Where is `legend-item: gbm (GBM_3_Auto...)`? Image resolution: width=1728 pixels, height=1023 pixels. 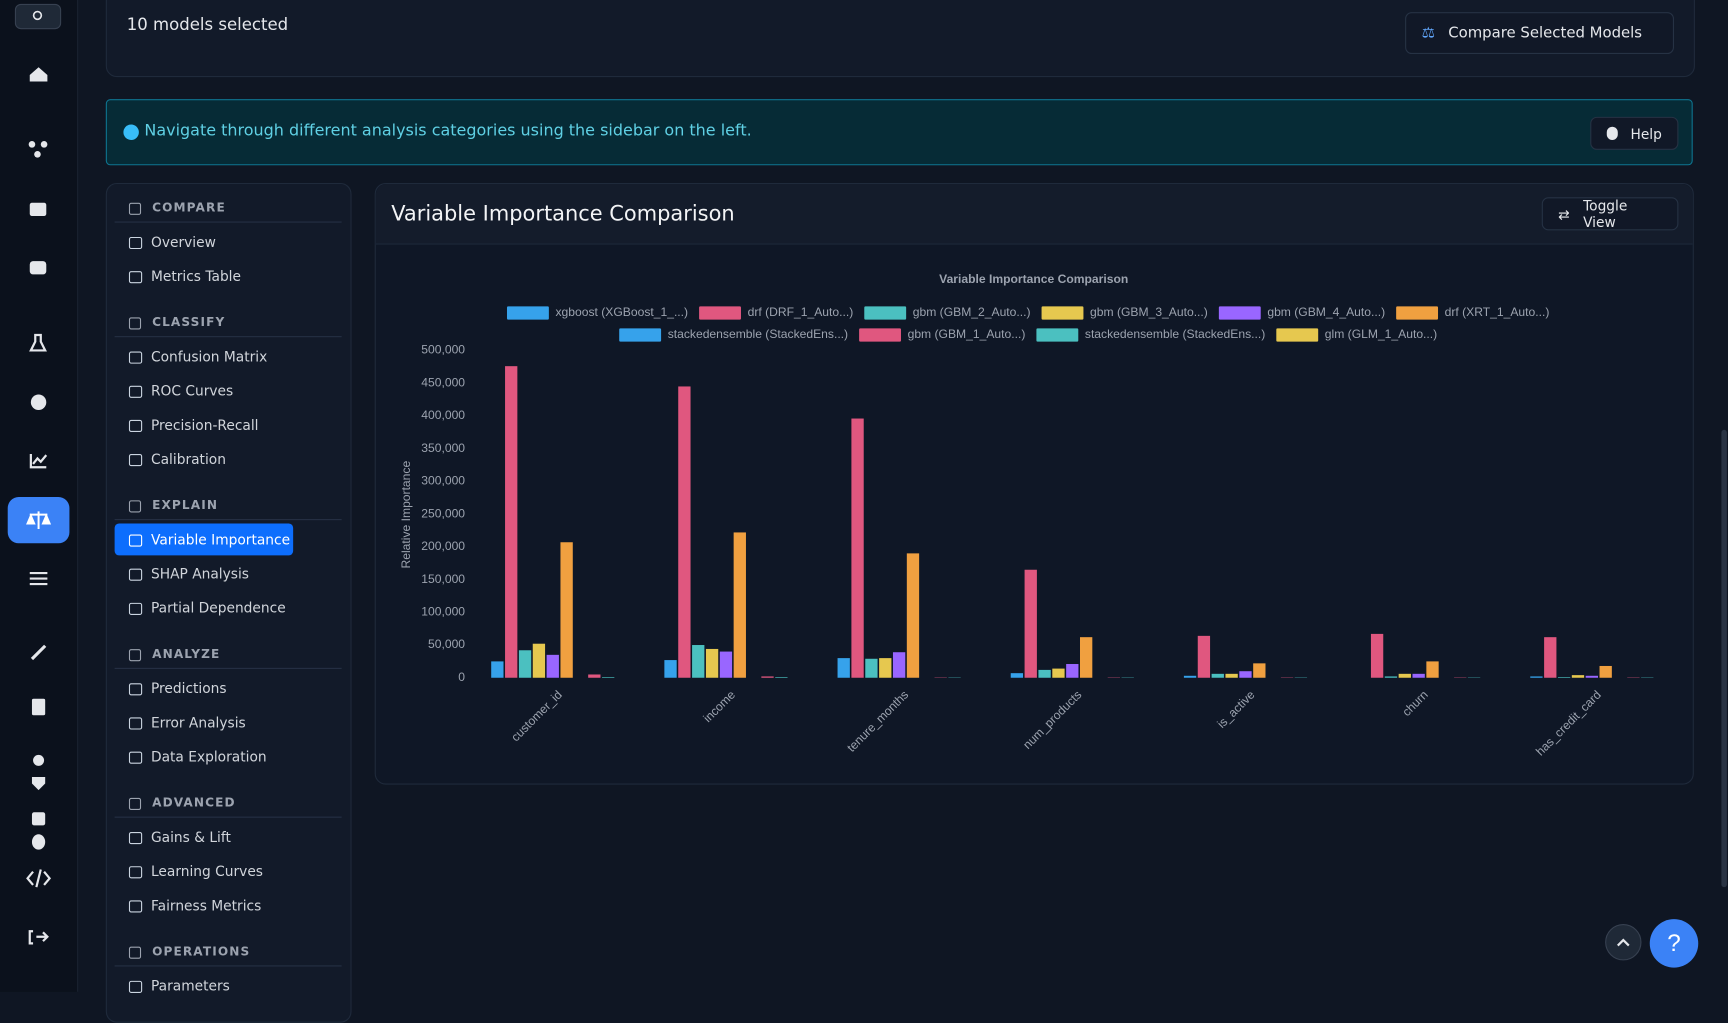
legend-item: gbm (GBM_3_Auto...) is located at coordinates (1125, 312).